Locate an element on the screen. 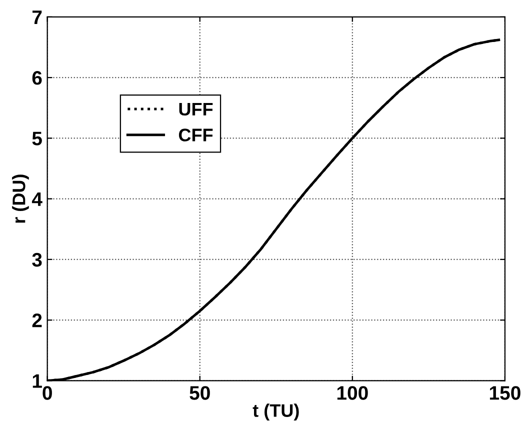 This screenshot has width=526, height=423. y-tick-label: 1 is located at coordinates (37, 381).